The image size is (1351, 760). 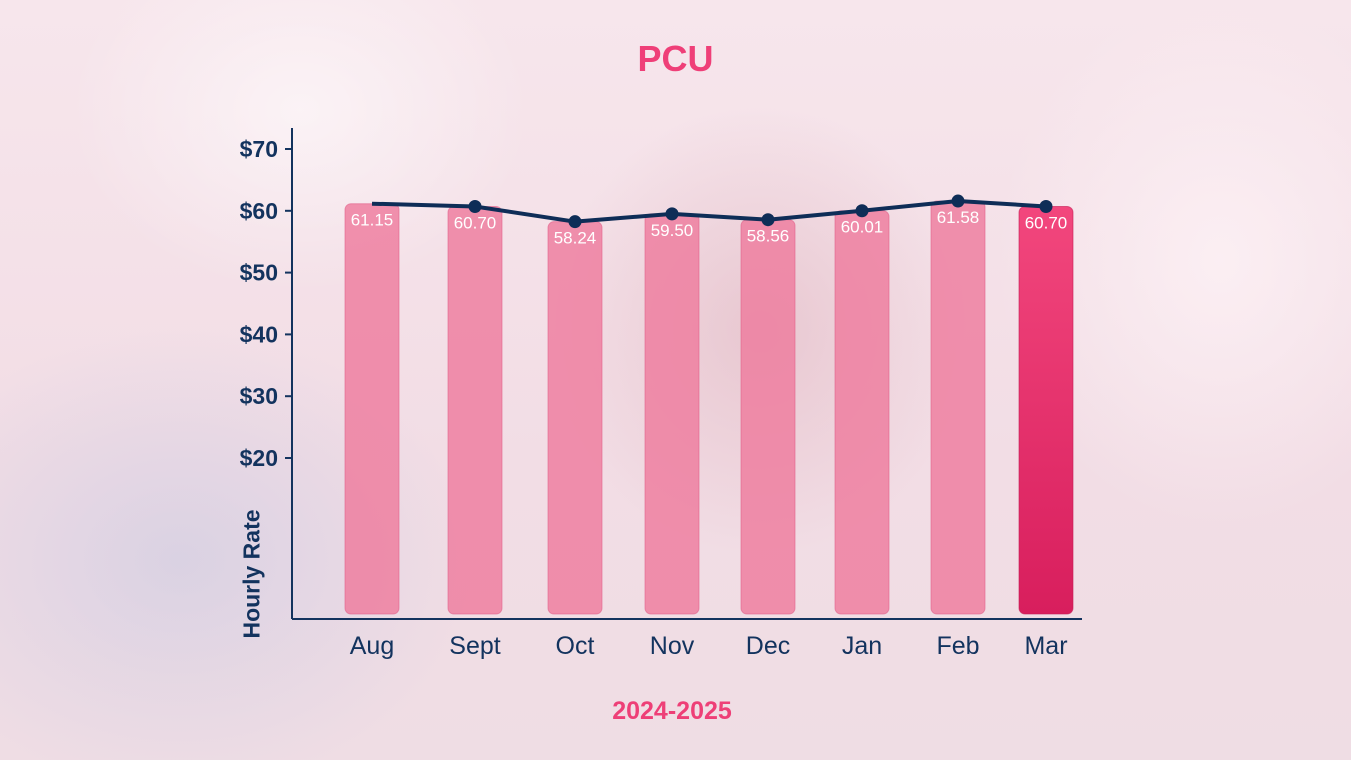 What do you see at coordinates (768, 417) in the screenshot?
I see `bar-dec` at bounding box center [768, 417].